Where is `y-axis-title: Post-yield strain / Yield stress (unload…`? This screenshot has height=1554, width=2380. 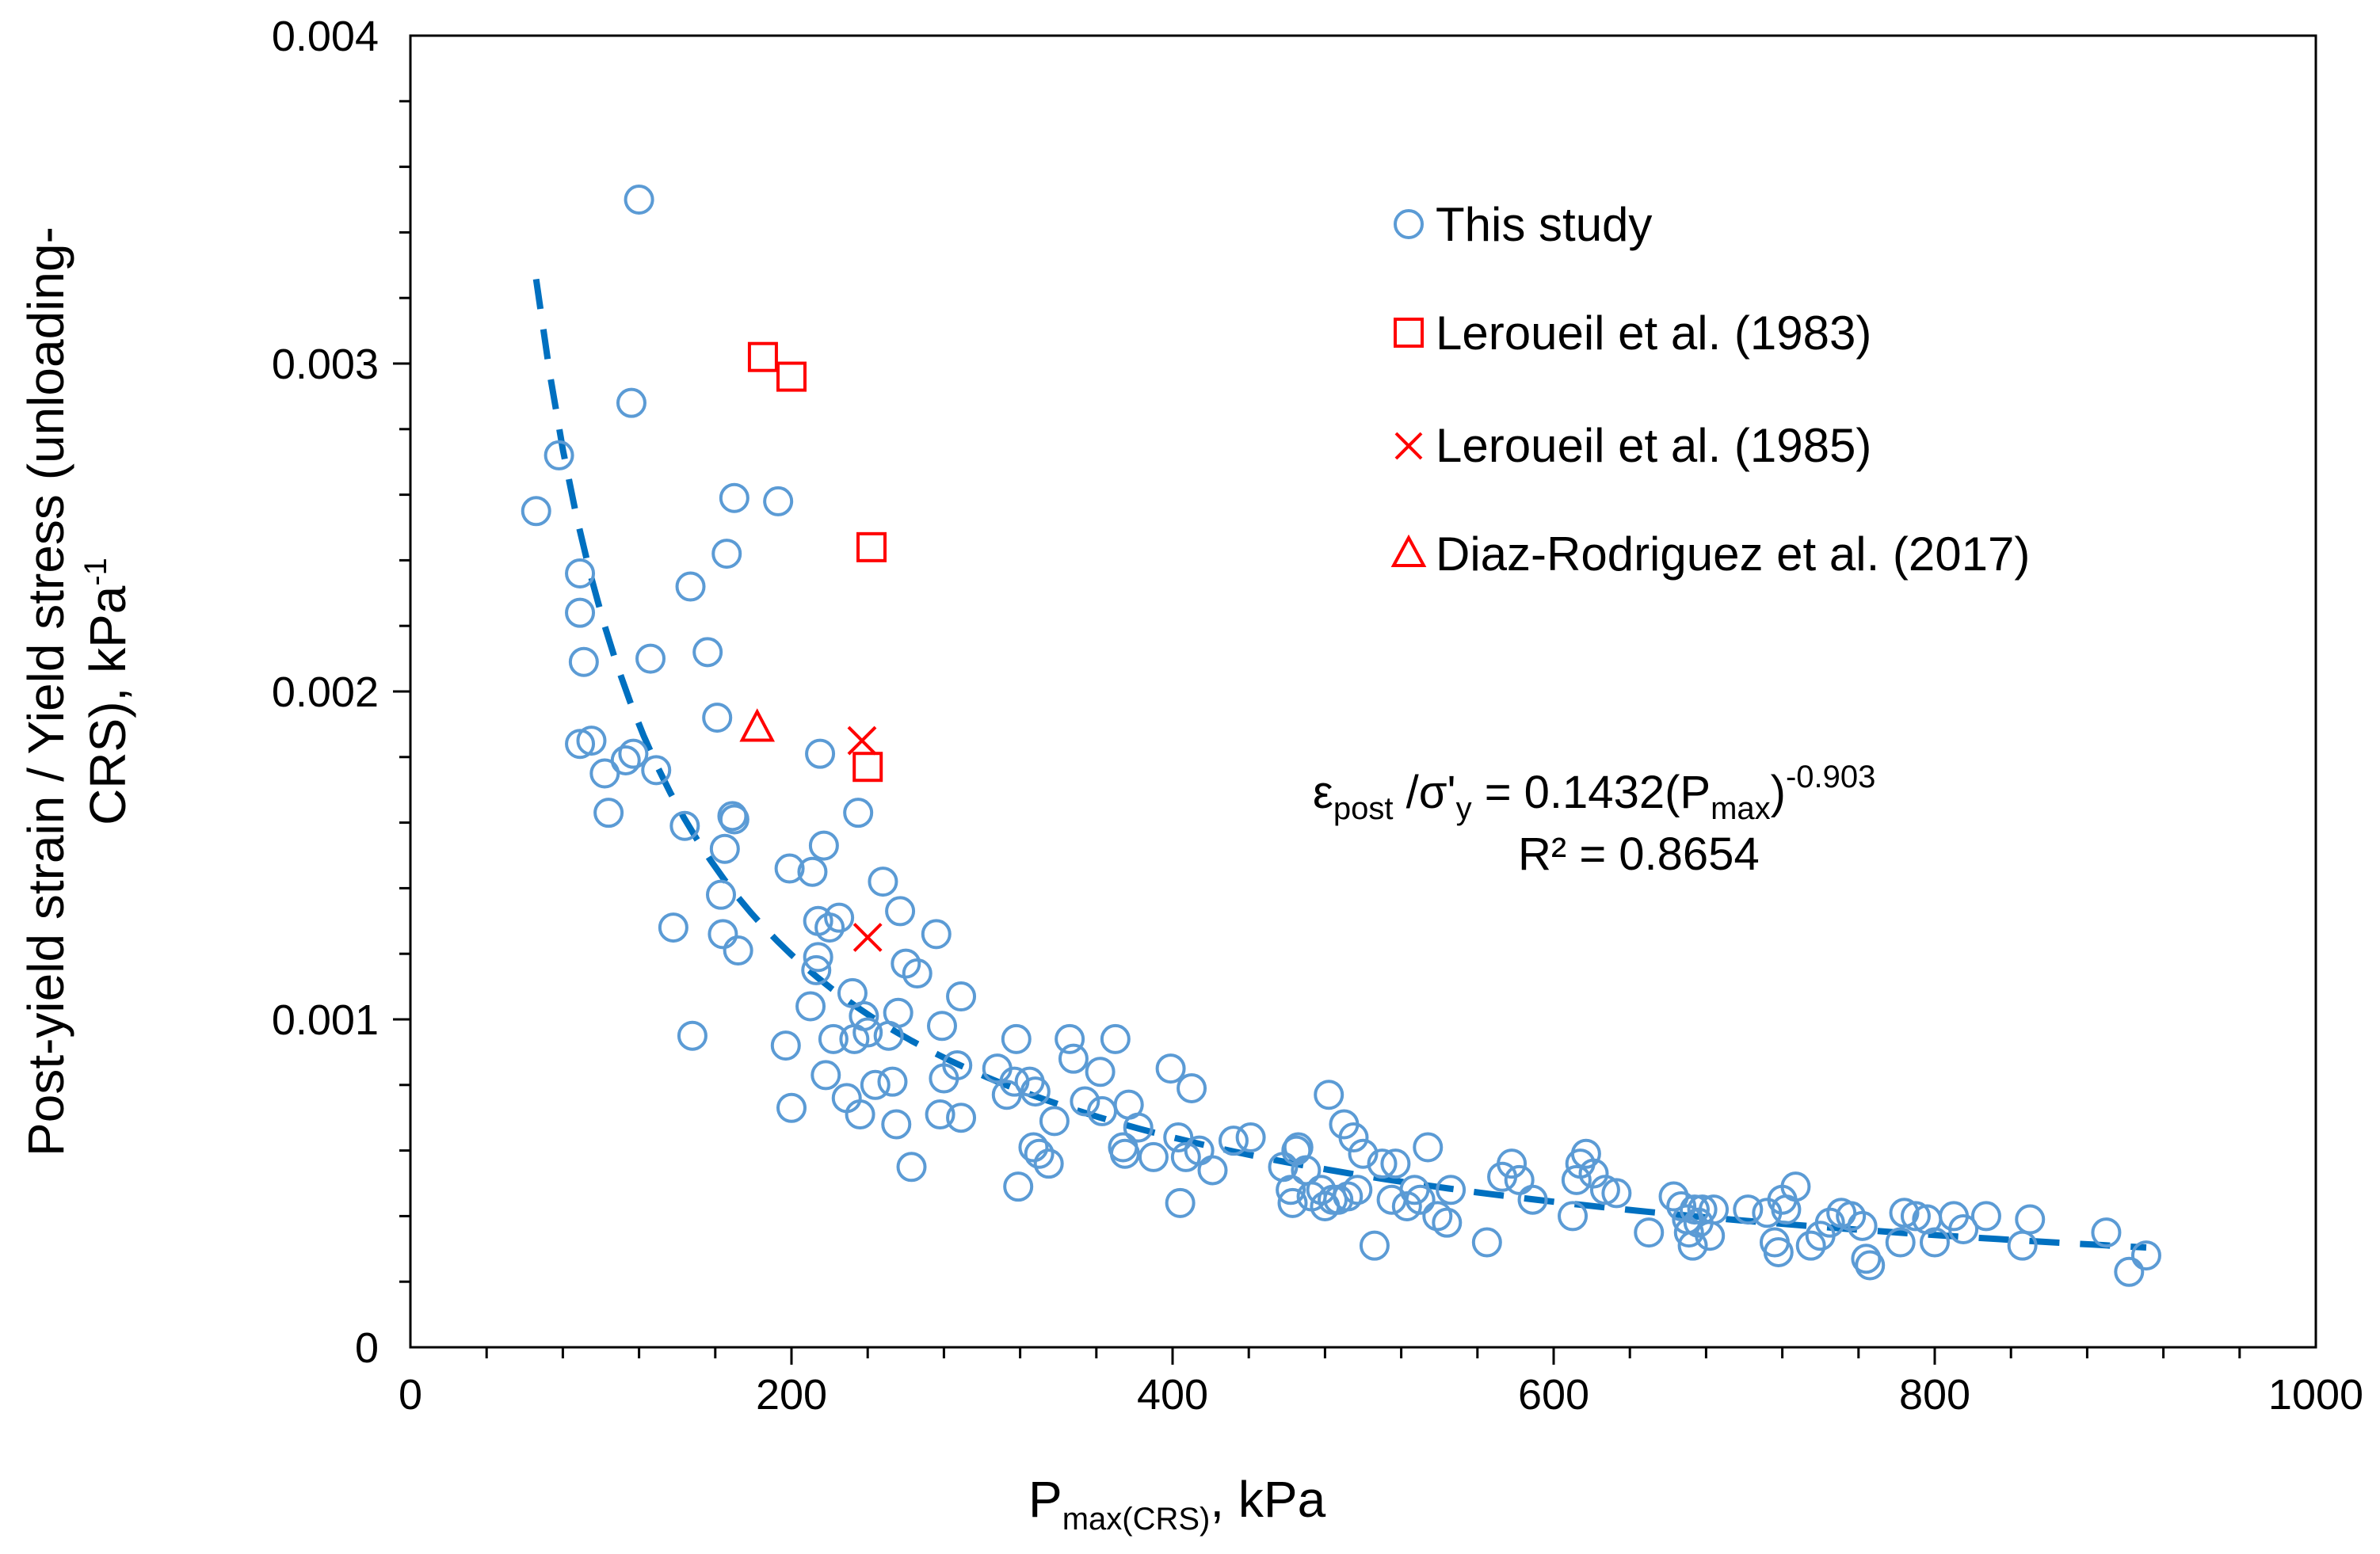
y-axis-title: Post-yield strain / Yield stress (unload… is located at coordinates (76, 691).